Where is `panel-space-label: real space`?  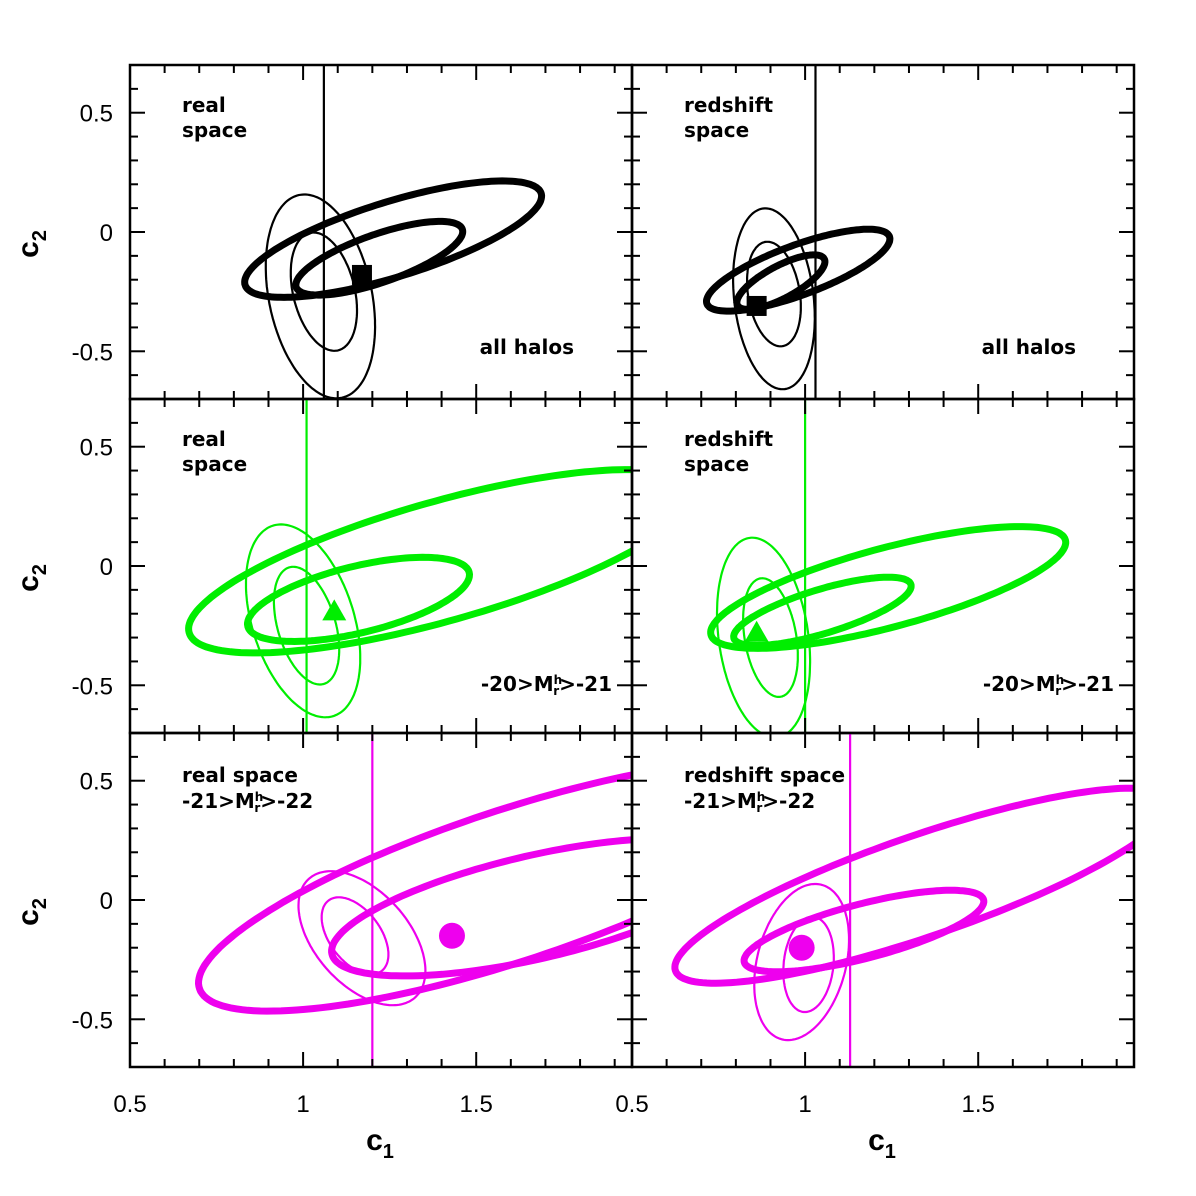
panel-space-label: real space is located at coordinates (240, 775).